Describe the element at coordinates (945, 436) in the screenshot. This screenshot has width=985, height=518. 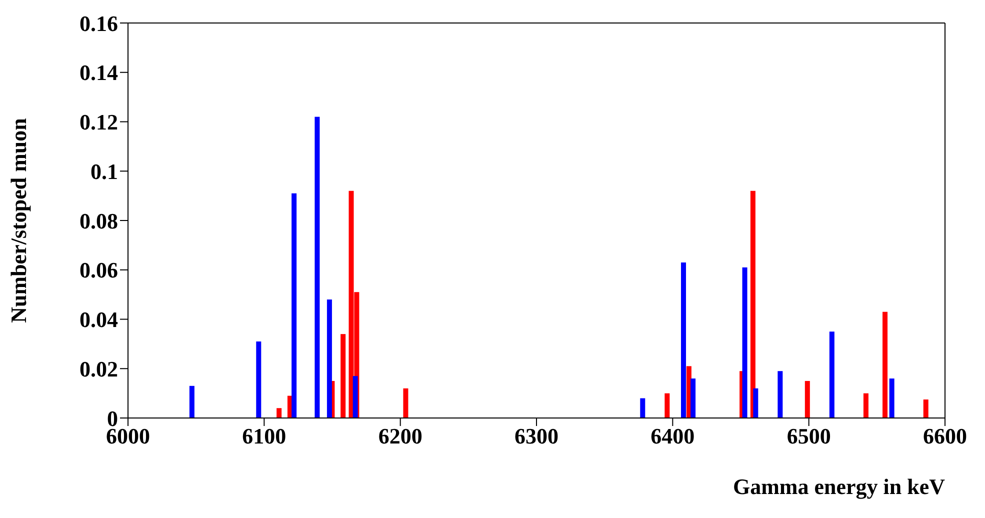
I see `x-tick-label: 6600` at that location.